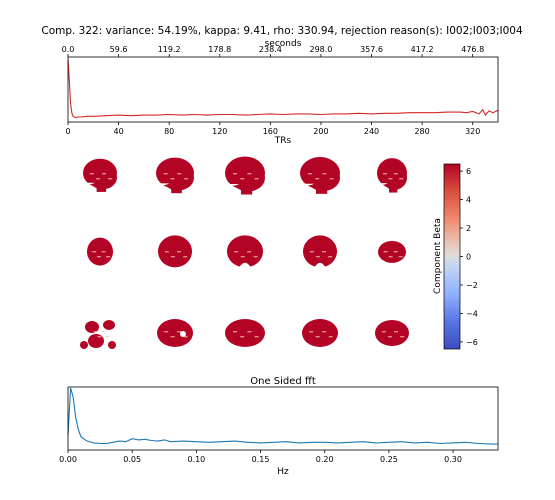 This screenshot has height=500, width=555. I want to click on timeseries-x2tick-label: 59.6, so click(119, 49).